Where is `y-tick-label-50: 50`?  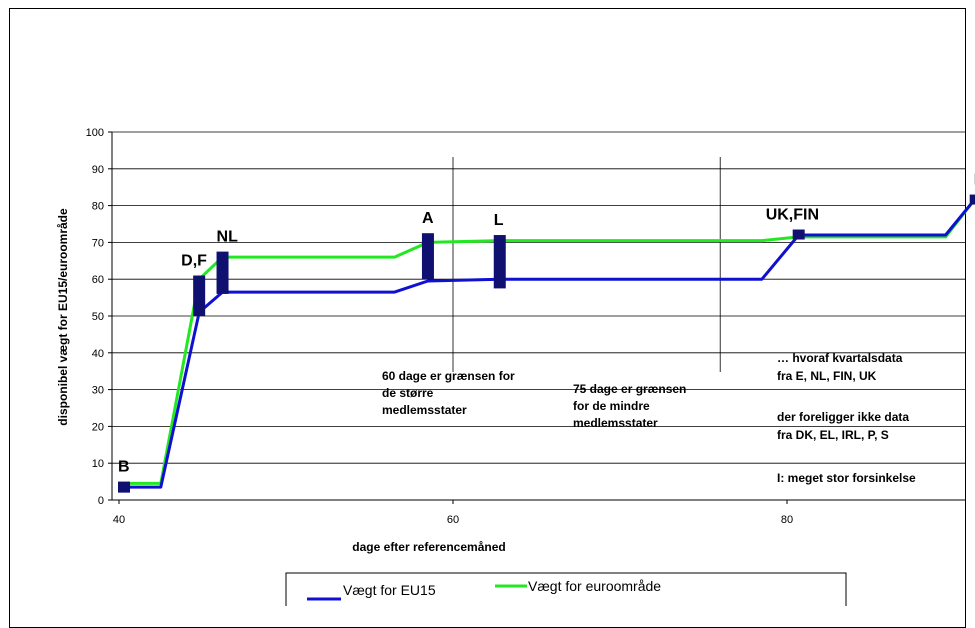
y-tick-label-50: 50 is located at coordinates (98, 317).